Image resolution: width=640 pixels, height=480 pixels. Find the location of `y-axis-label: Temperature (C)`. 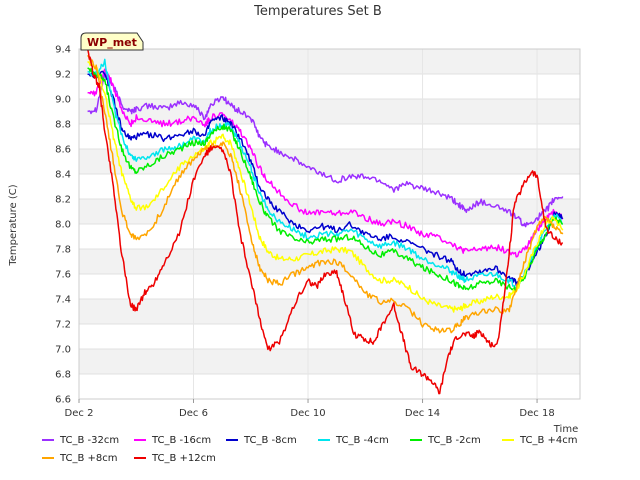

y-axis-label: Temperature (C) is located at coordinates (13, 225).